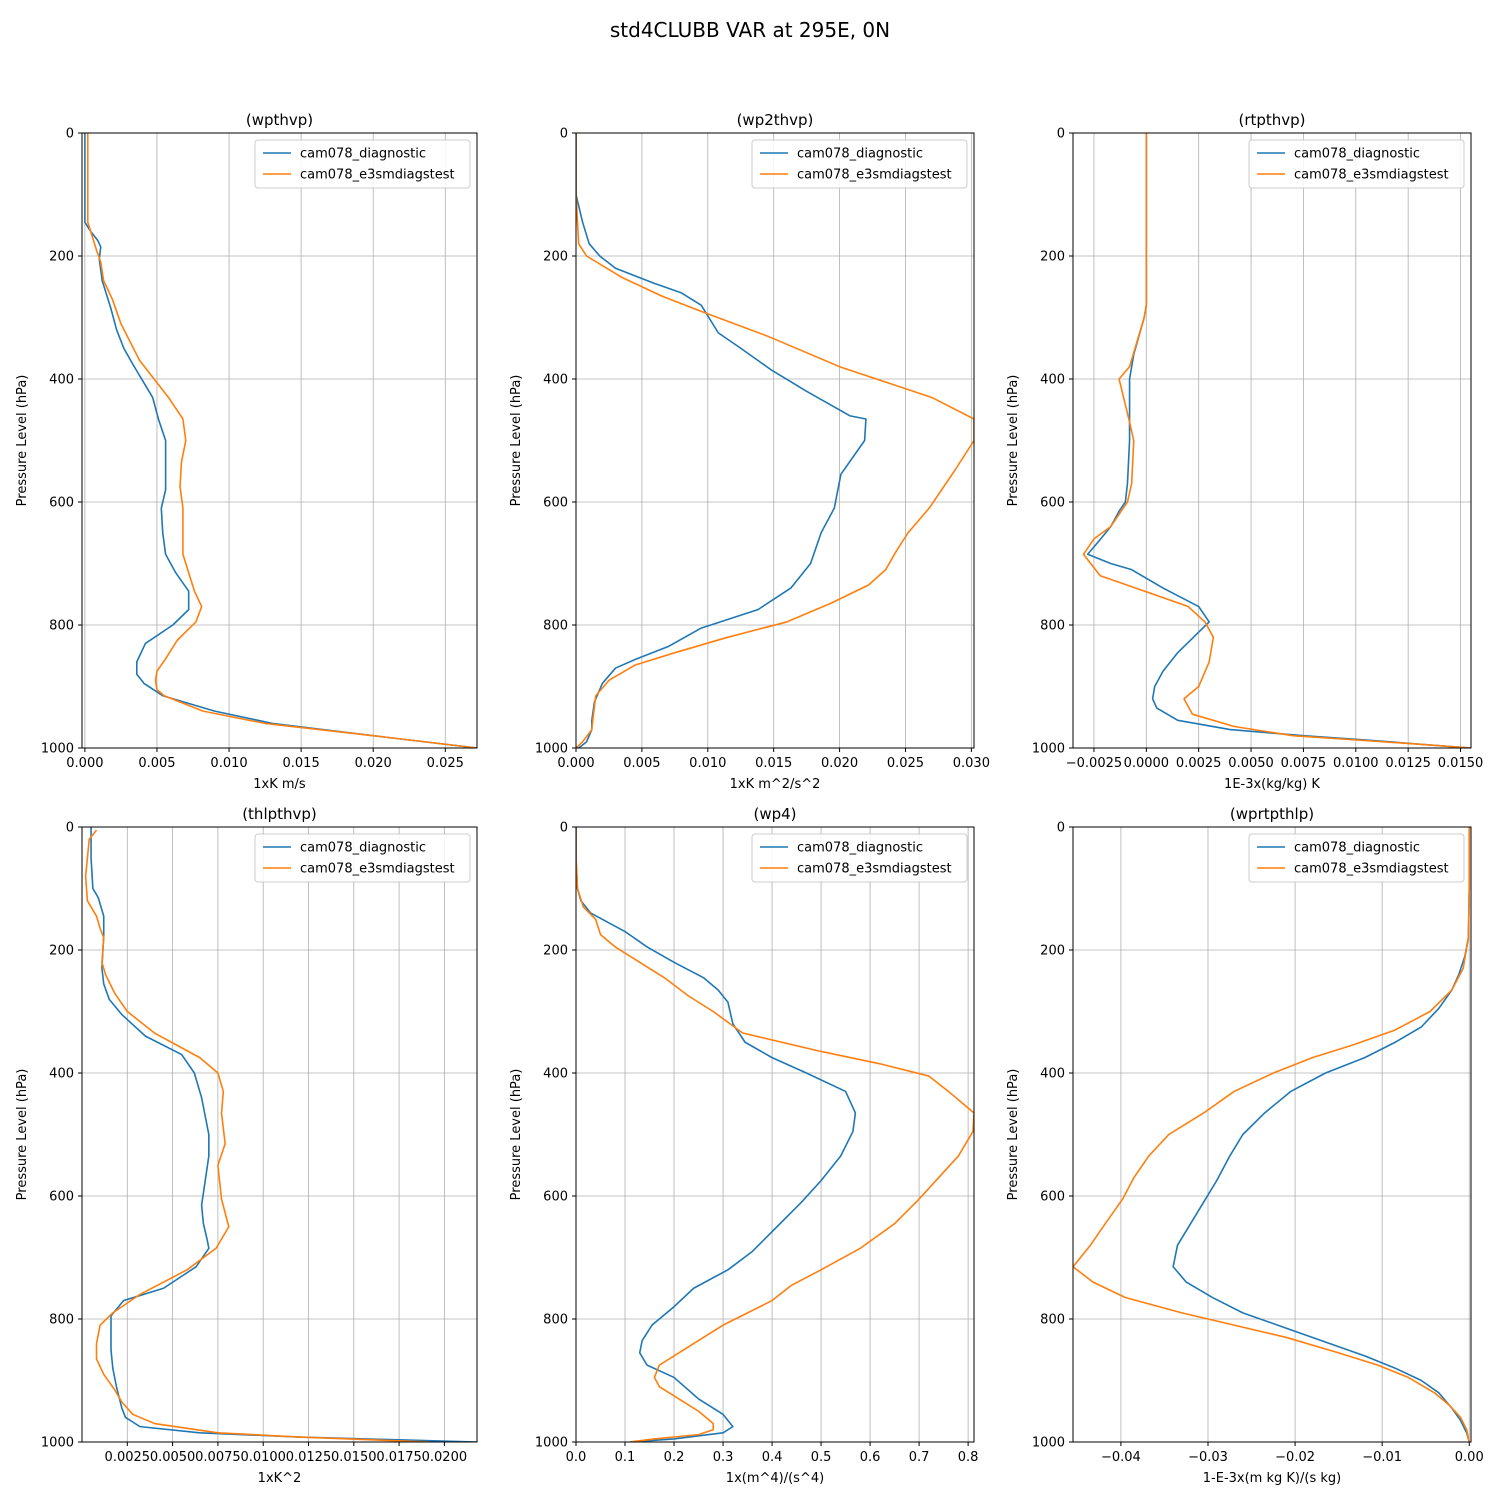  I want to click on x-tick-label: 0.3, so click(723, 1457).